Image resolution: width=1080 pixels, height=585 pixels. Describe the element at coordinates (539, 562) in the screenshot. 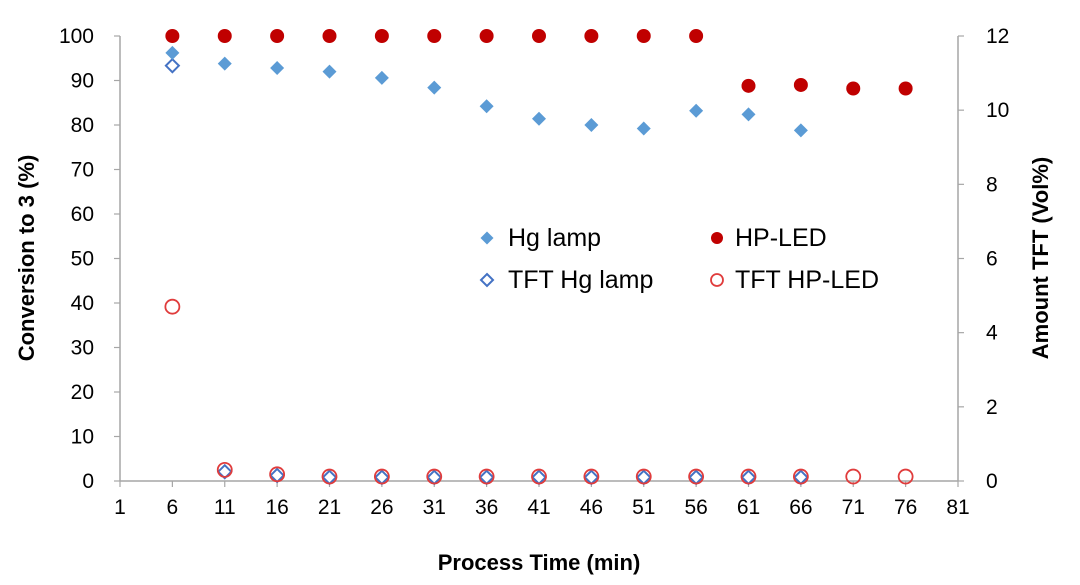

I see `x-axis-title: Process Time (min)` at that location.